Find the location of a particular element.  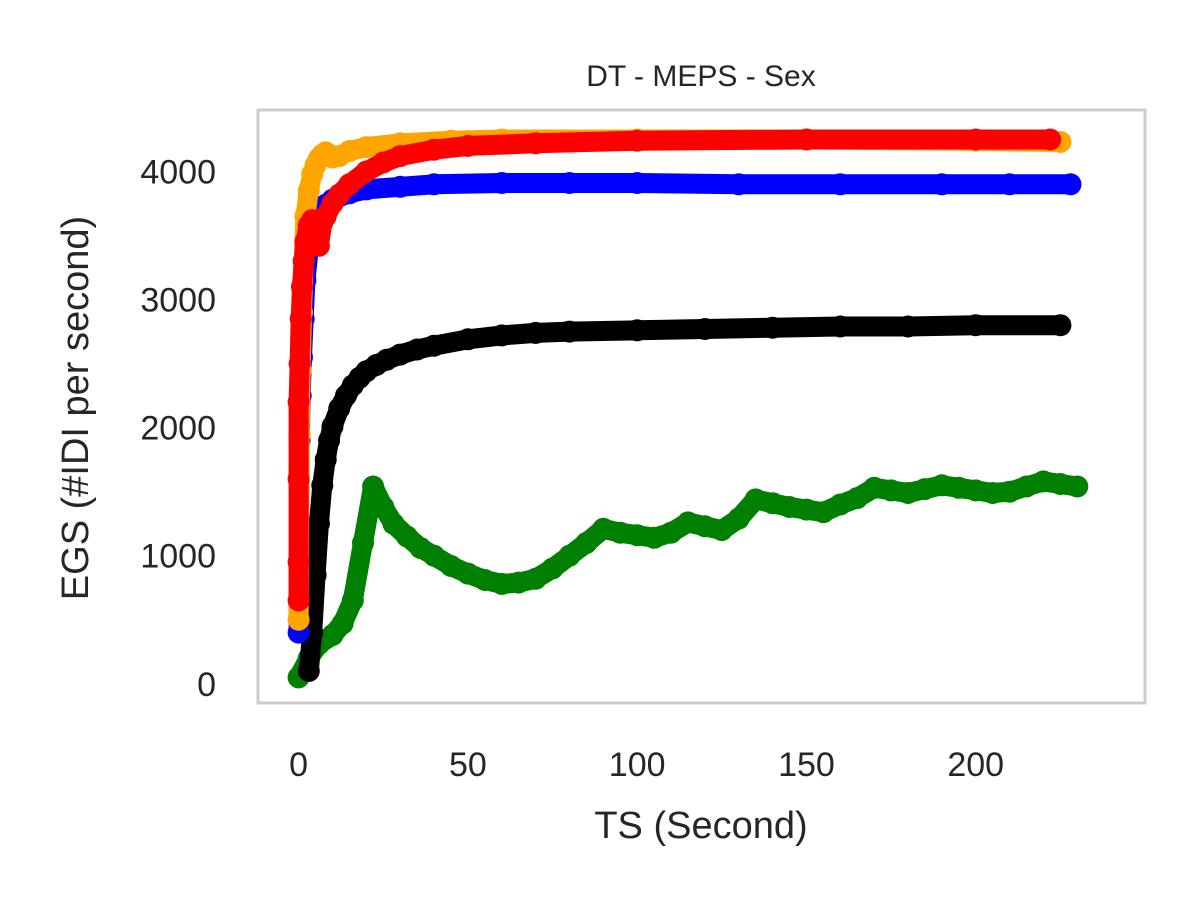

x-tick-labels: 0 50 100 150 200 is located at coordinates (646, 765).